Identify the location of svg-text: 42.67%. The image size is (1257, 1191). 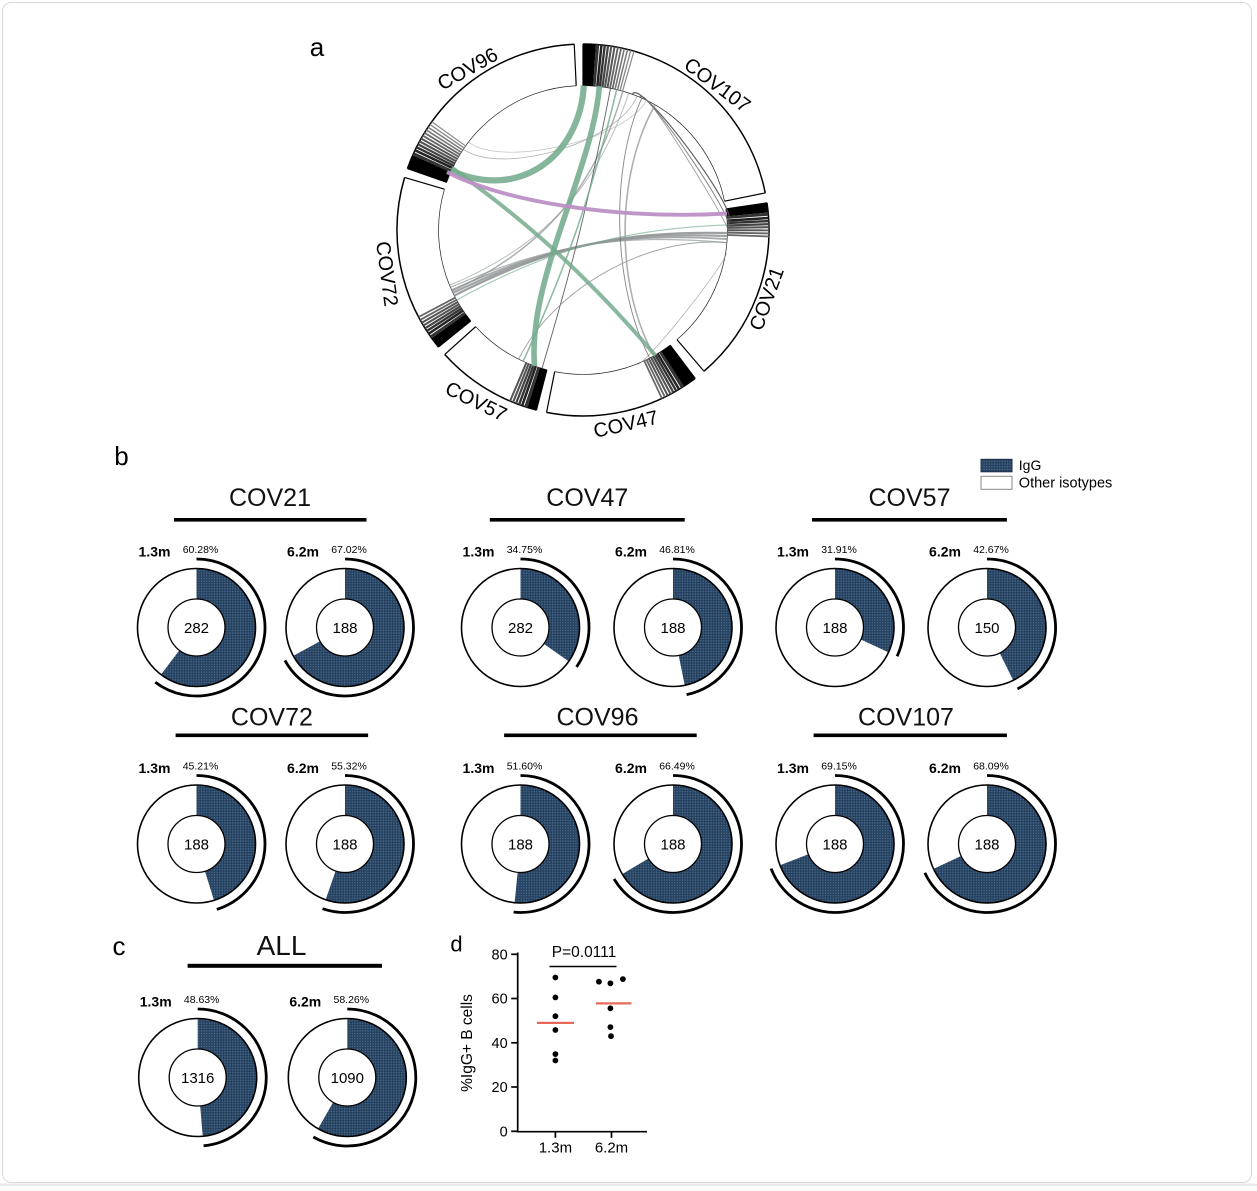
(991, 550).